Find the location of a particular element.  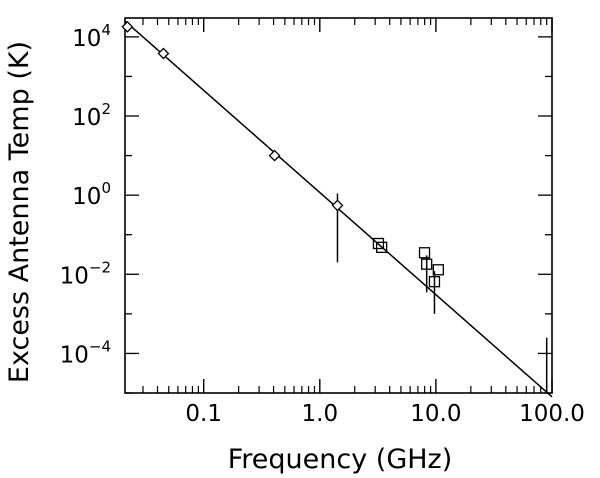

y-tick-label: 10⁰ is located at coordinates (91, 194).